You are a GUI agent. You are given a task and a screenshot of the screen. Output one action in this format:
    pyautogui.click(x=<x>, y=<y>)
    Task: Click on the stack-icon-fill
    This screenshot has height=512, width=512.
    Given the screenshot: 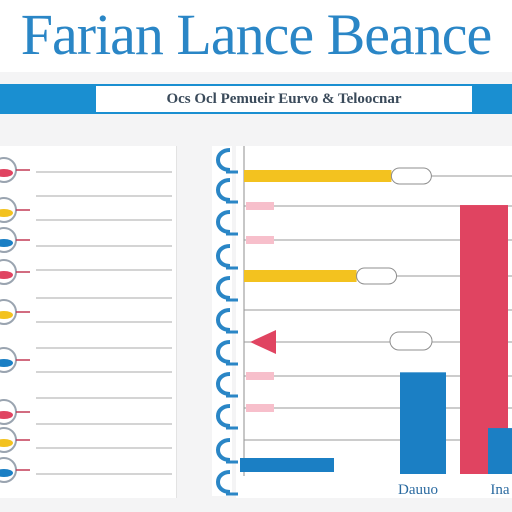 What is the action you would take?
    pyautogui.click(x=6, y=243)
    